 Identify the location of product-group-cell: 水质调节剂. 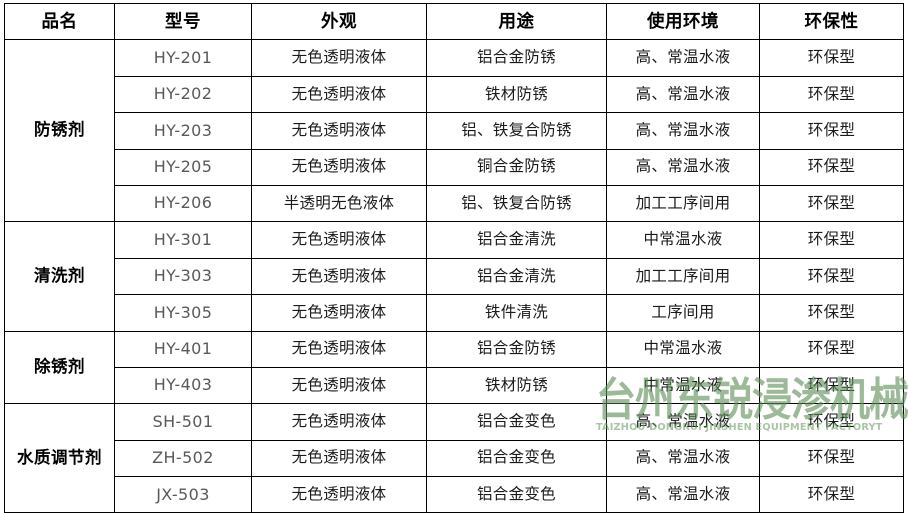
(59, 458).